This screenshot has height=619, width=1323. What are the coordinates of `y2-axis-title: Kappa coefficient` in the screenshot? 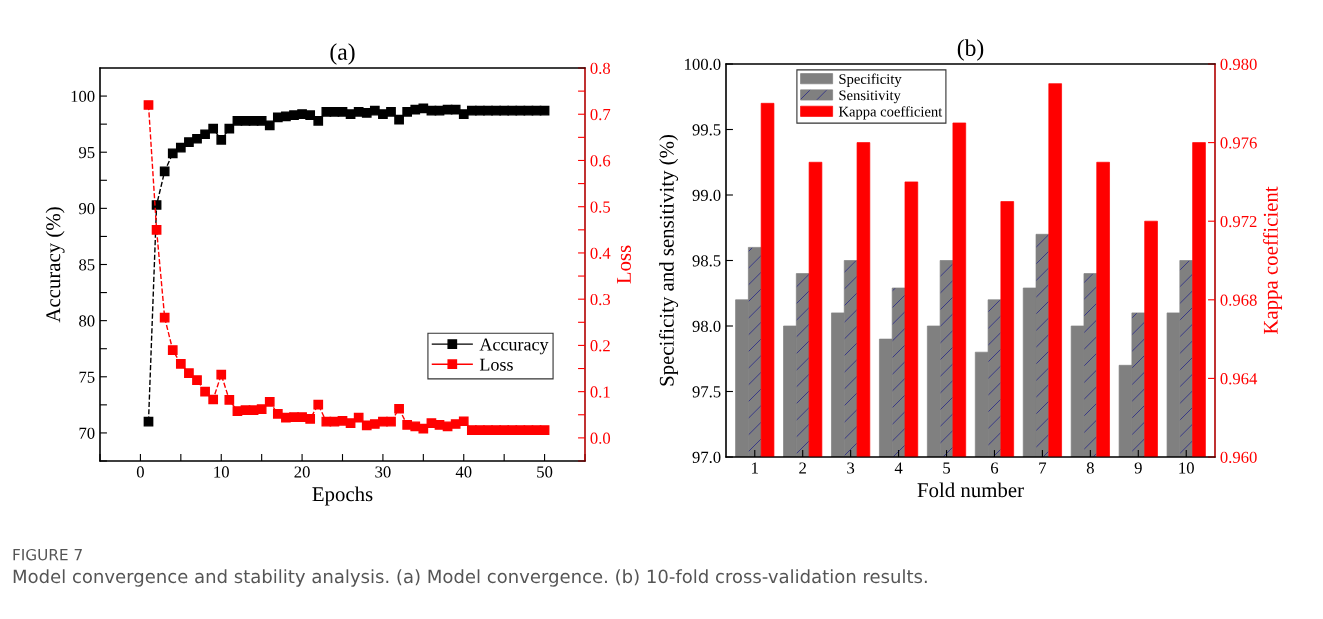 It's located at (1272, 260).